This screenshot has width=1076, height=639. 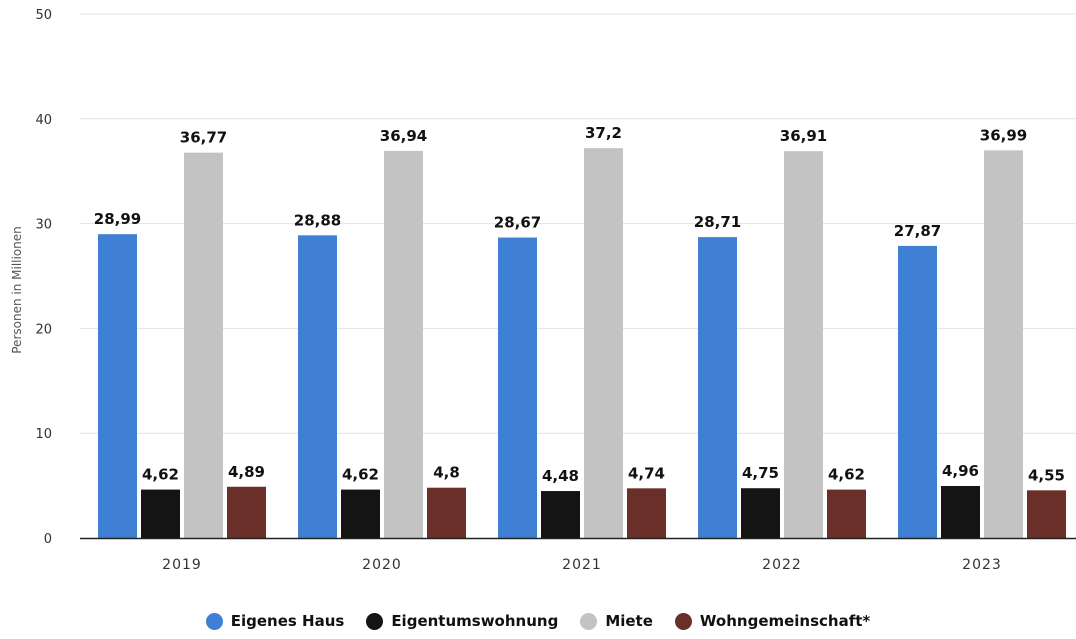 I want to click on legend-item: Miete, so click(x=616, y=621).